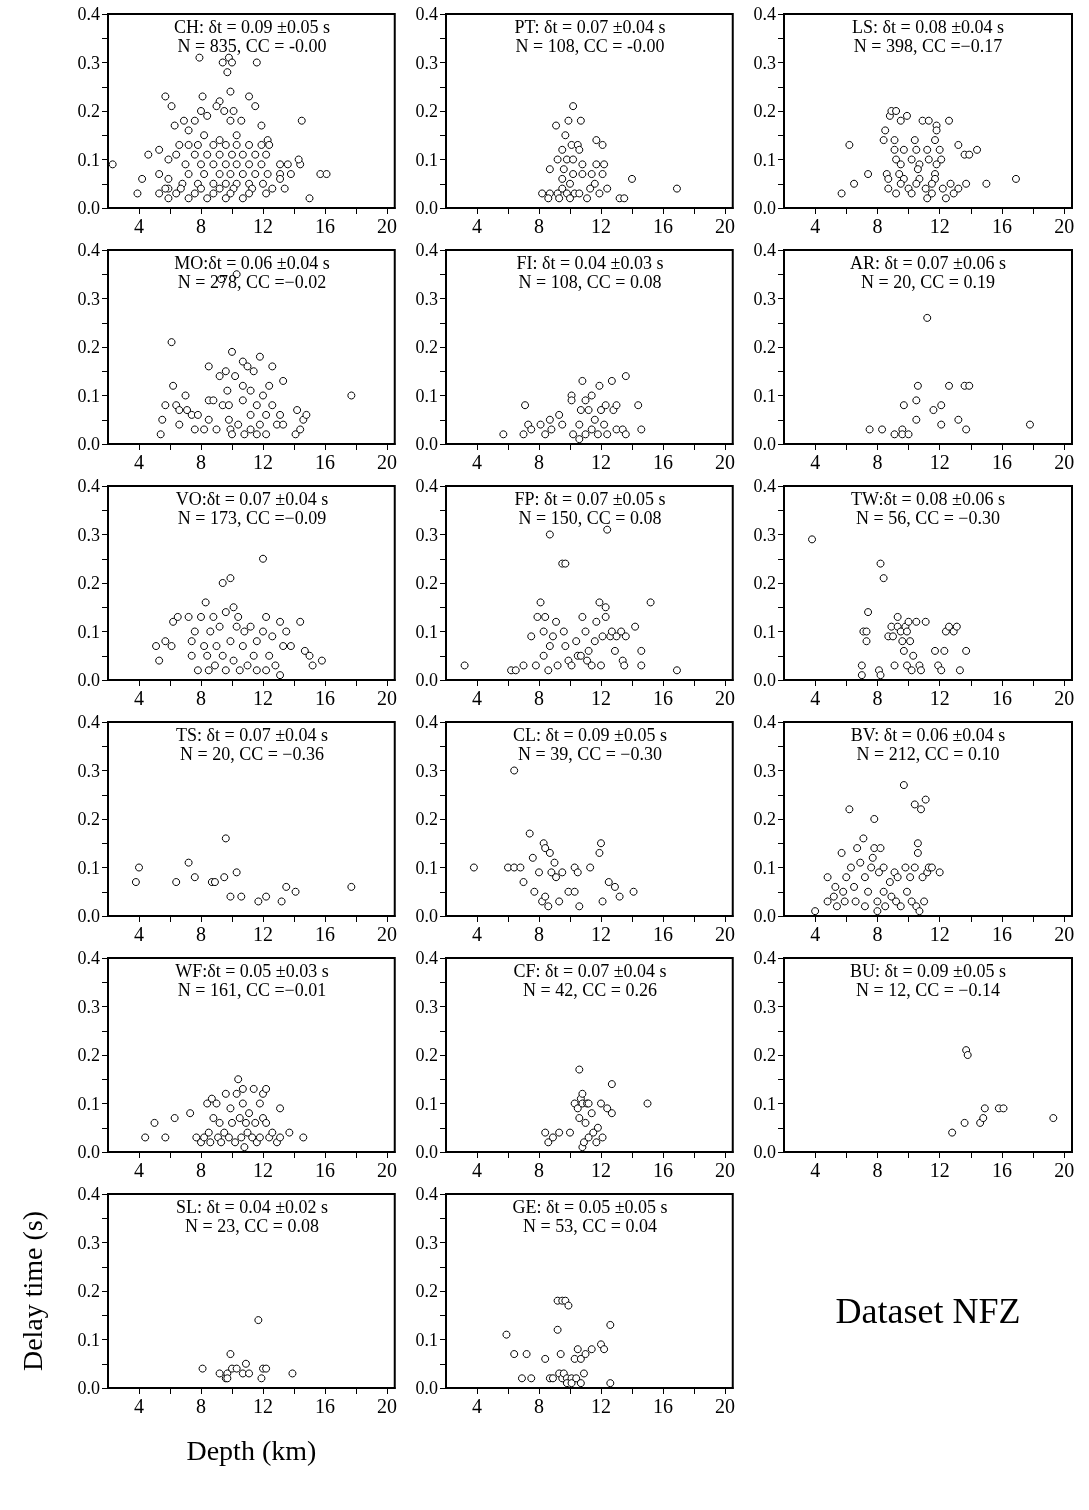 This screenshot has height=1510, width=1089. Describe the element at coordinates (928, 990) in the screenshot. I see `annotation: N = 12, CC = −0.14` at that location.